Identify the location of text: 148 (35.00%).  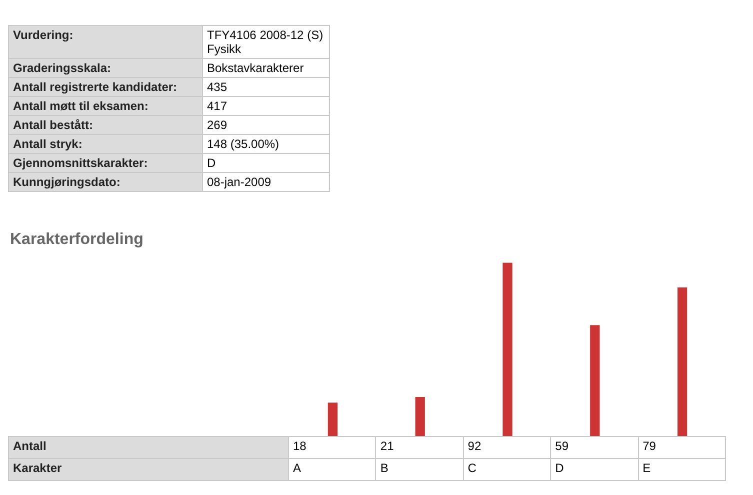
(266, 144).